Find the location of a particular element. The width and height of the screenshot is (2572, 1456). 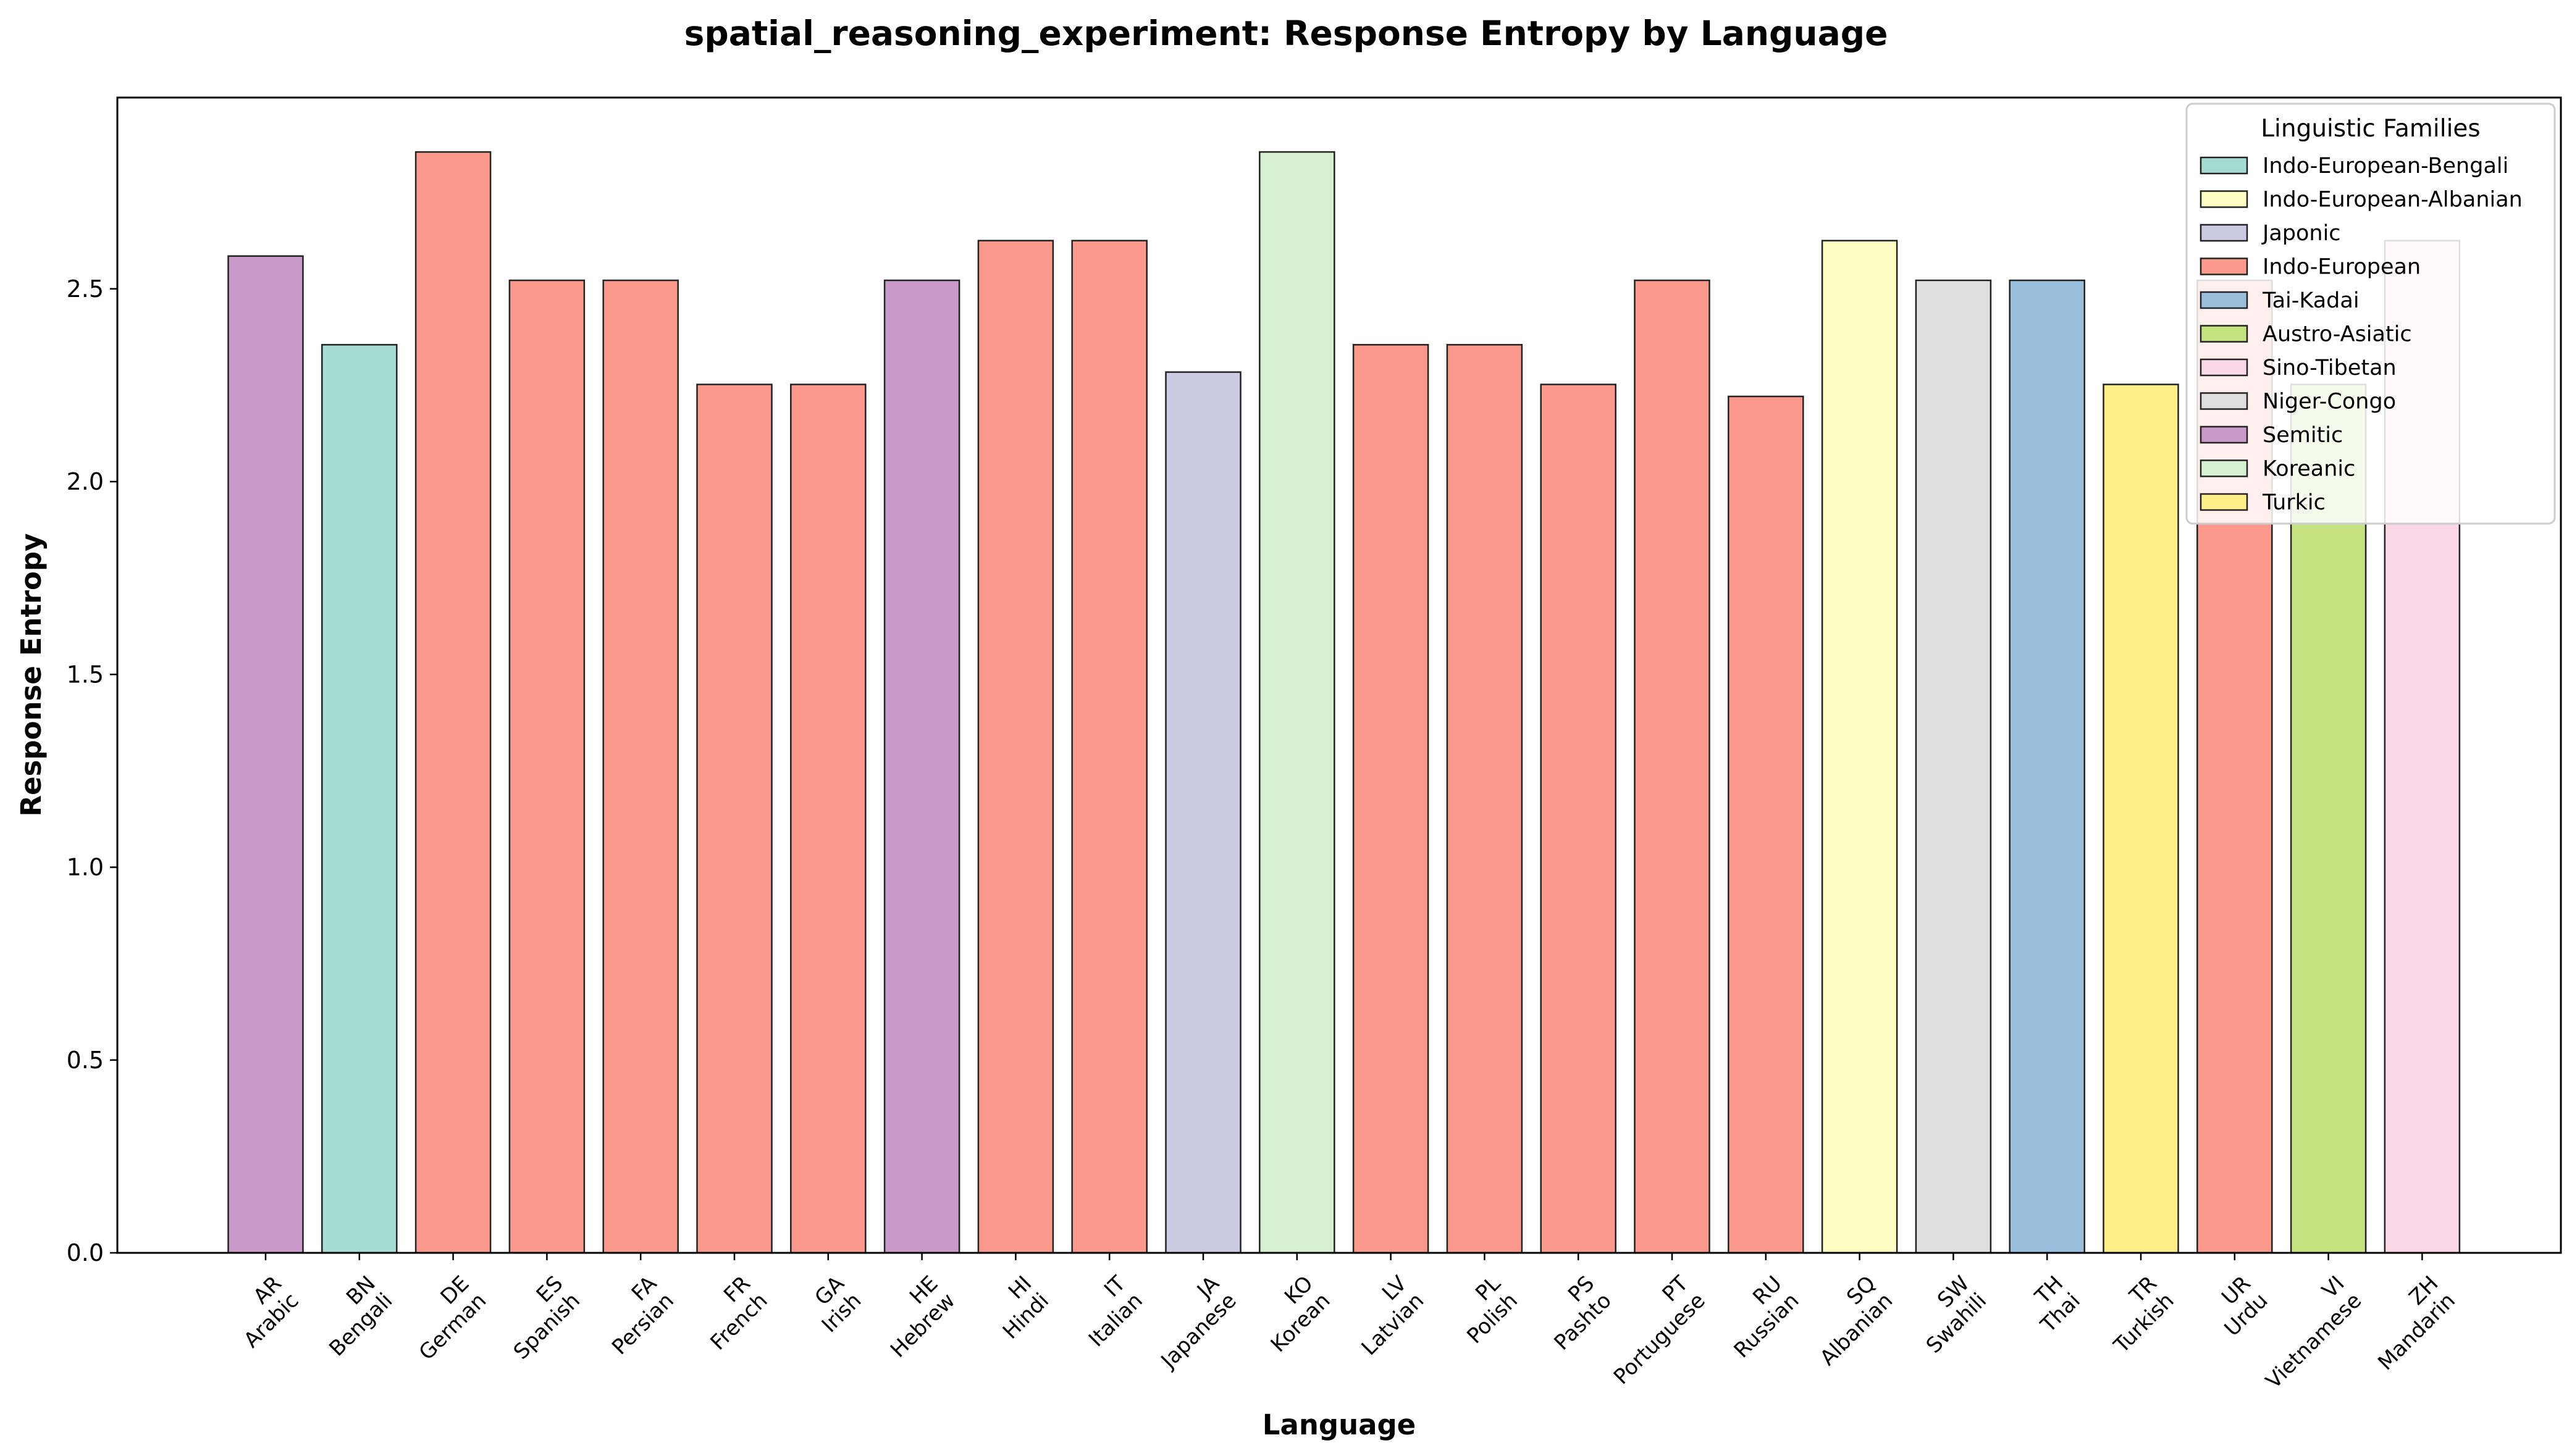

legend-box is located at coordinates (2370, 314).